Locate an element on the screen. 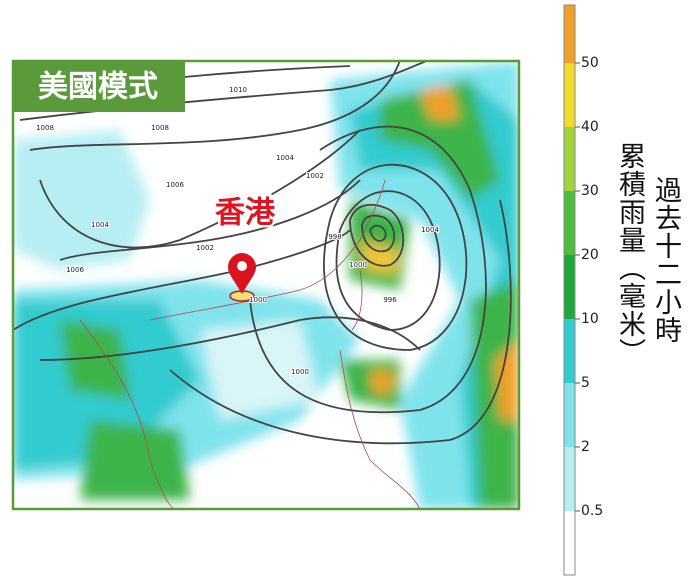  isobar-label: 996 is located at coordinates (390, 300).